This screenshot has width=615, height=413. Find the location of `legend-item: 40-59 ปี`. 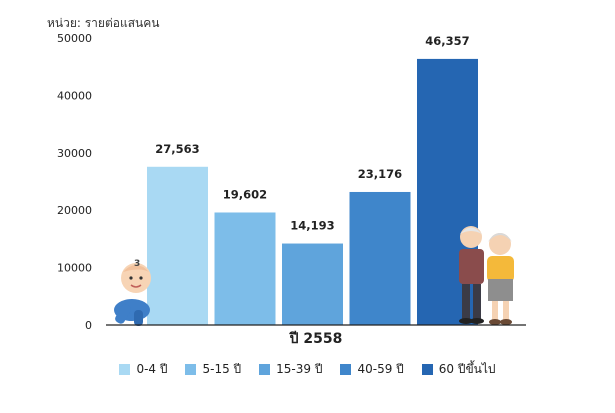

legend-item: 40-59 ปี is located at coordinates (372, 369).